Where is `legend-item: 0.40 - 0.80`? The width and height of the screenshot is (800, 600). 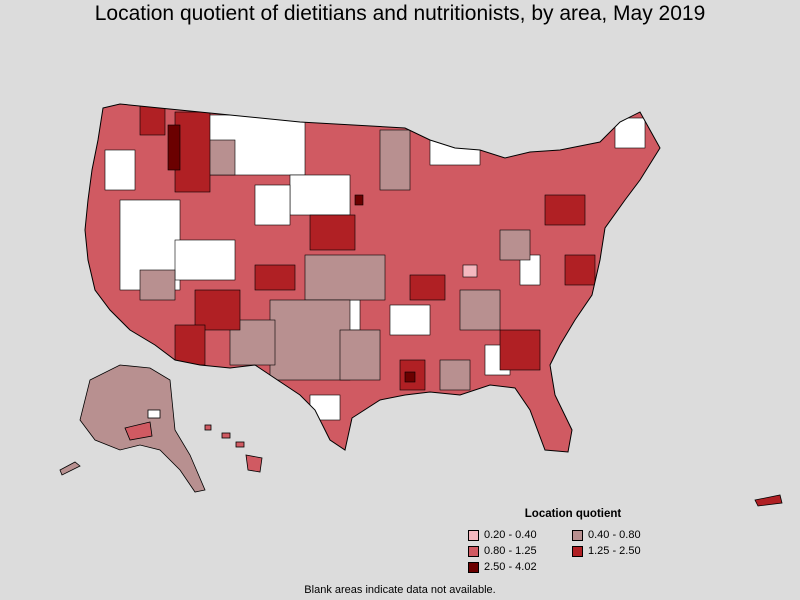
legend-item: 0.40 - 0.80 is located at coordinates (627, 535).